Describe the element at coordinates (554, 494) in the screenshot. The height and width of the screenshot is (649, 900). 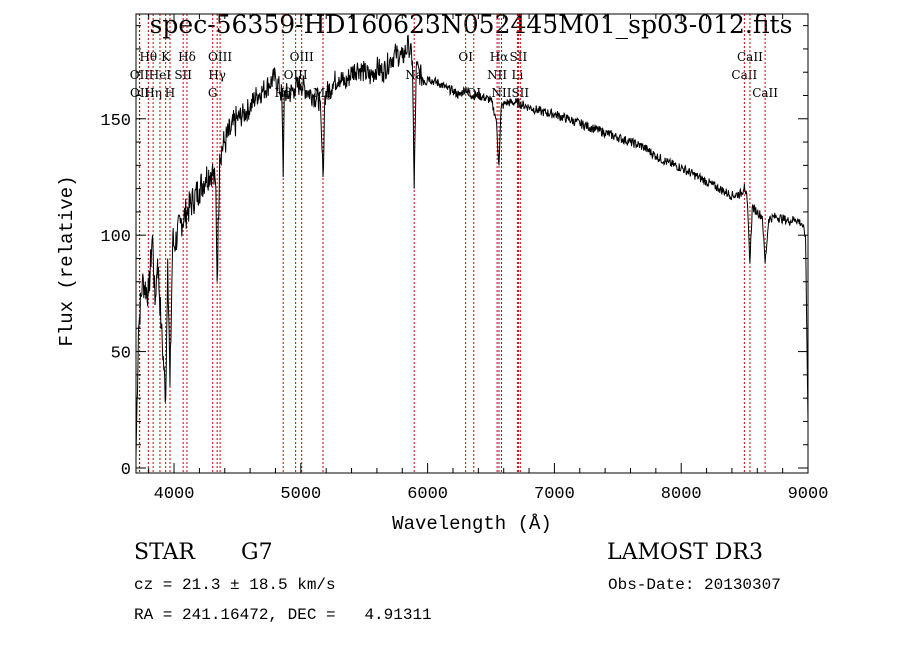
I see `x-tick-label: 7000` at that location.